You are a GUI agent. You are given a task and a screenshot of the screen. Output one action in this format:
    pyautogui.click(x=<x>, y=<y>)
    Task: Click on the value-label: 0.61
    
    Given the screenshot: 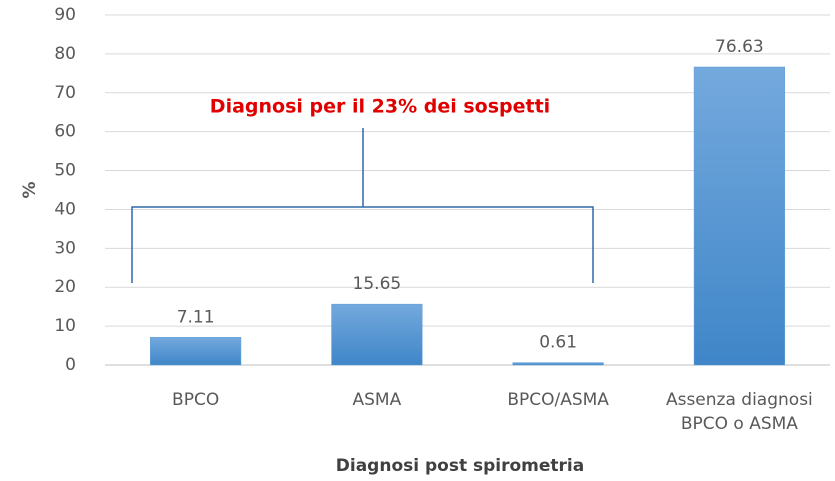 What is the action you would take?
    pyautogui.click(x=558, y=343)
    